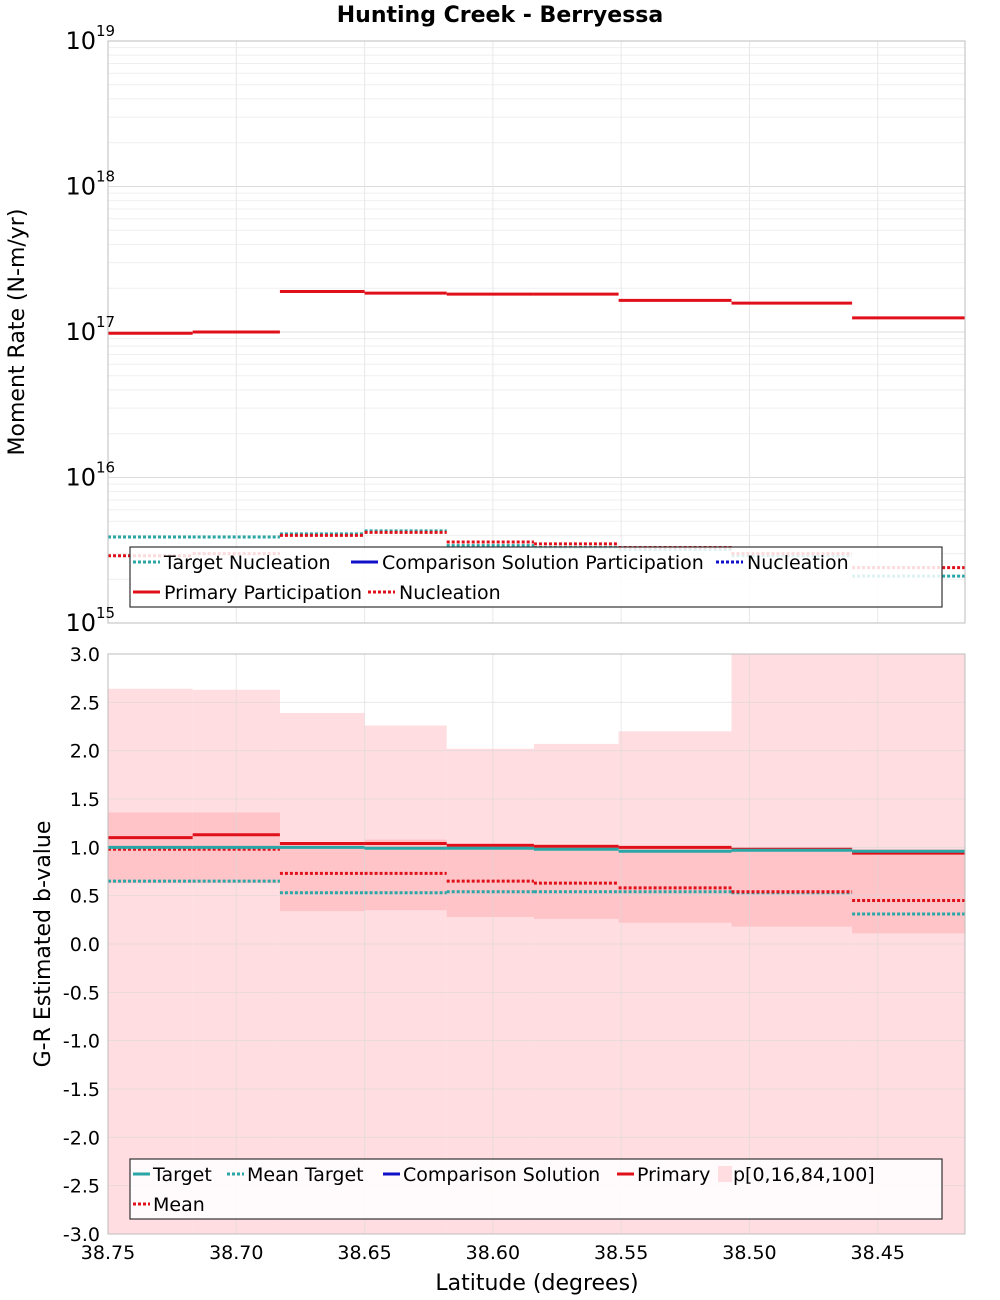  What do you see at coordinates (85, 752) in the screenshot?
I see `y-tick-label: 2.0` at bounding box center [85, 752].